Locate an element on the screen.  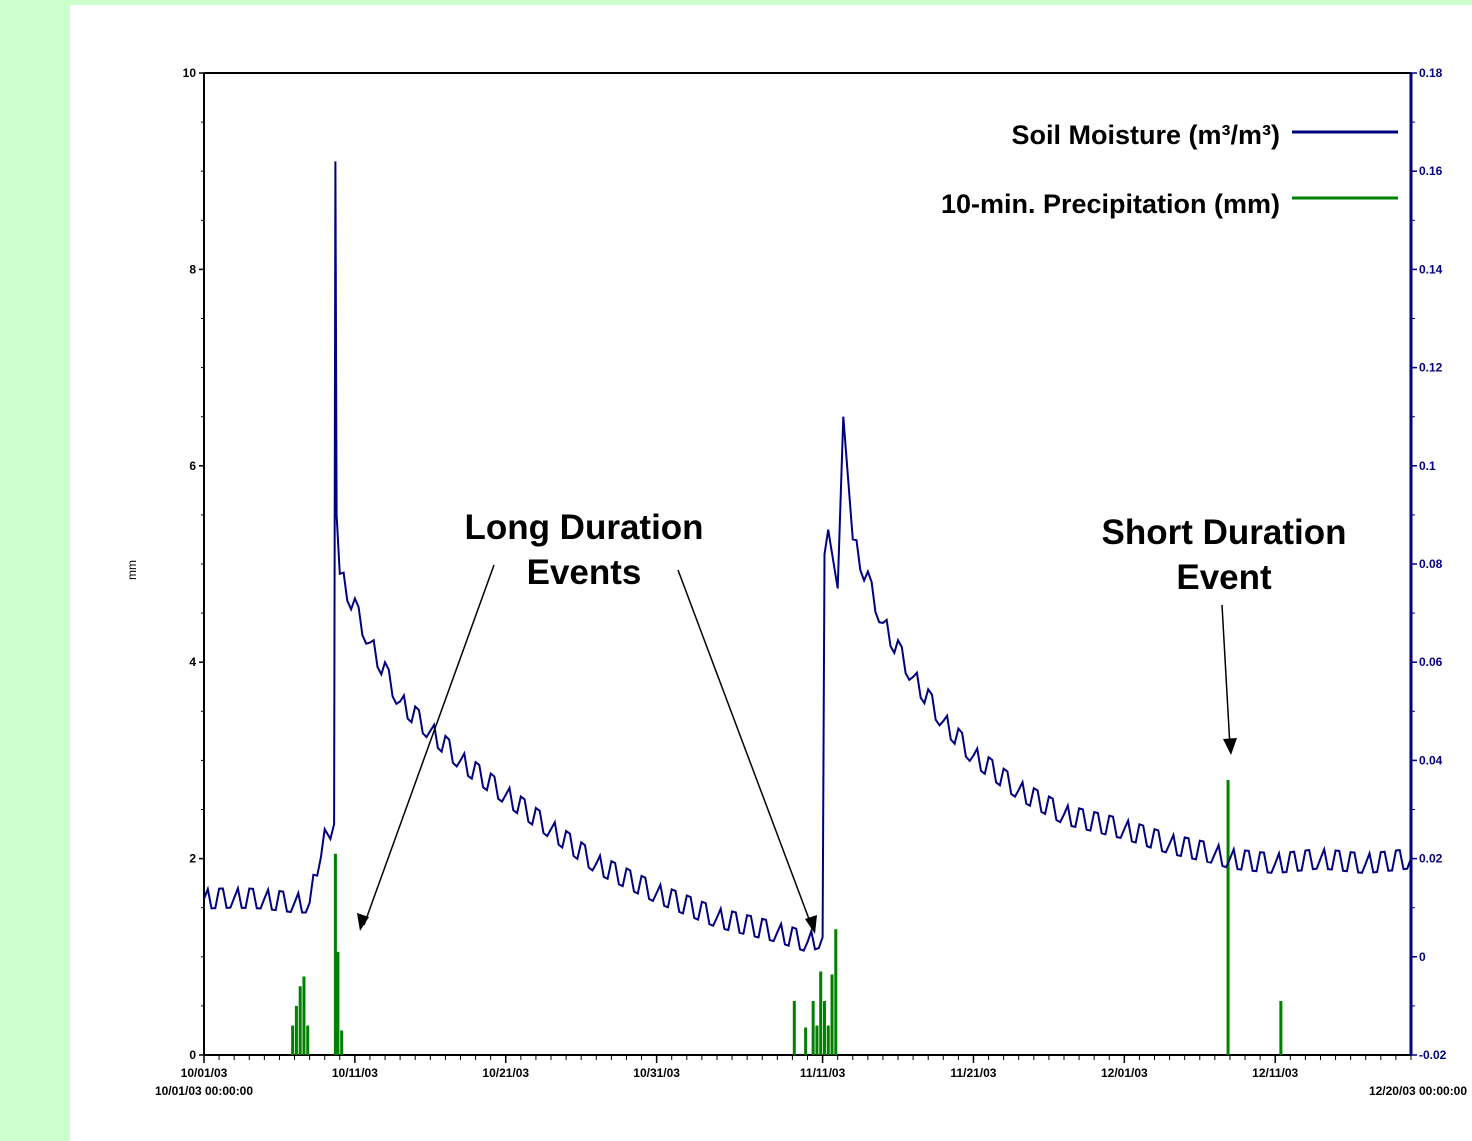
right-tick-label: 0.08 is located at coordinates (1431, 564).